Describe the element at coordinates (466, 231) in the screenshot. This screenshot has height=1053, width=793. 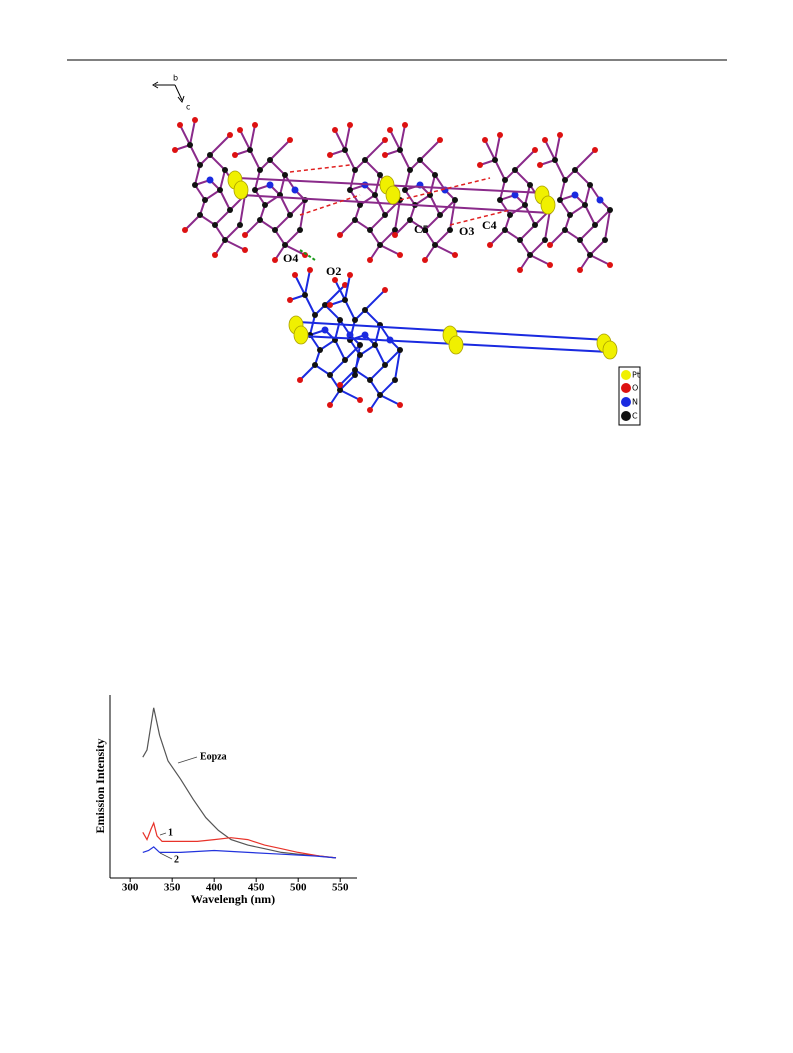
I see `atom-label: O3` at that location.